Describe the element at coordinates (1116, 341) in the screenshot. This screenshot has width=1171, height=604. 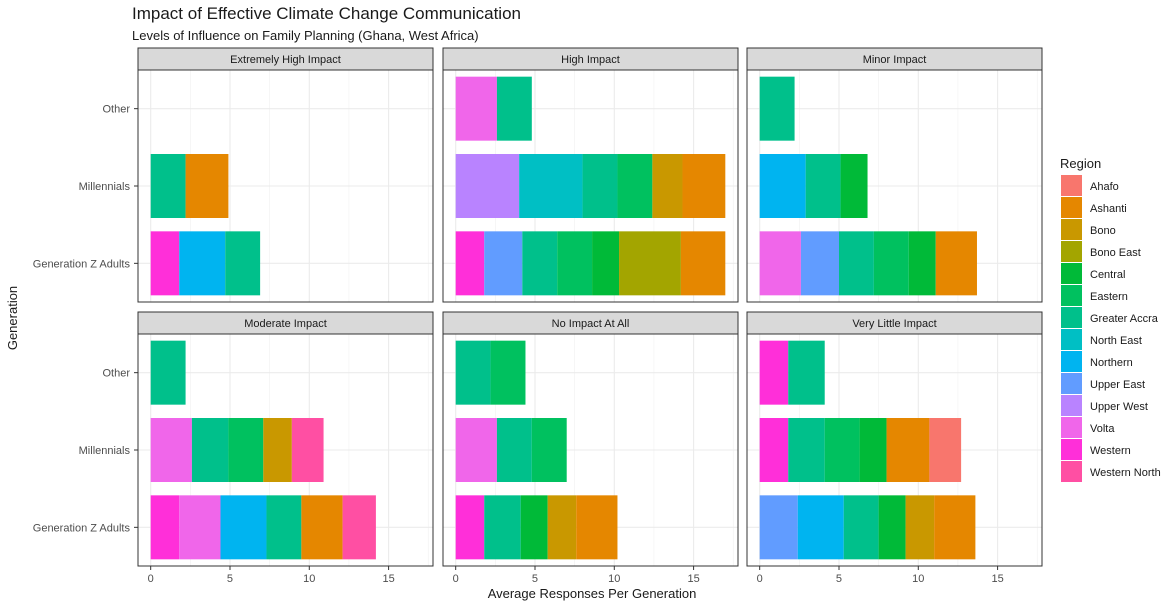
I see `legend-label: North East` at that location.